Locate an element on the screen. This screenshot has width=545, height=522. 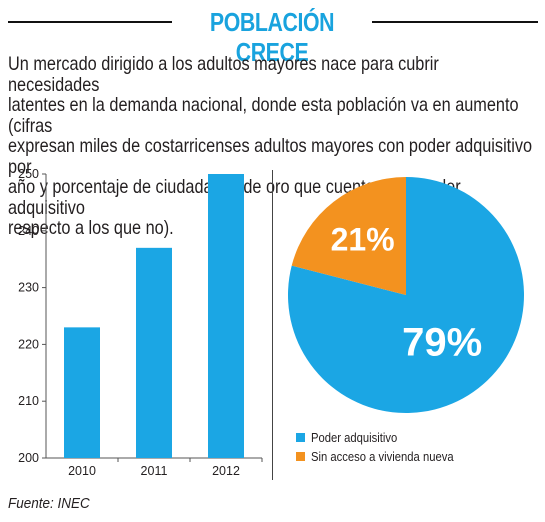
y-tick-label: 230 is located at coordinates (28, 288).